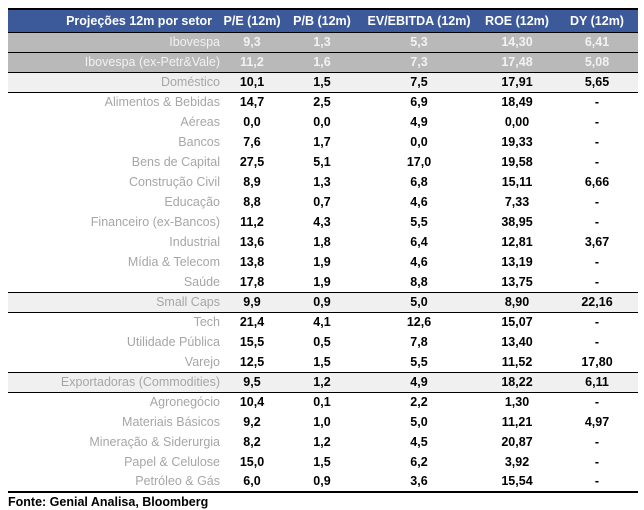  I want to click on metric-value: 14,7, so click(252, 102).